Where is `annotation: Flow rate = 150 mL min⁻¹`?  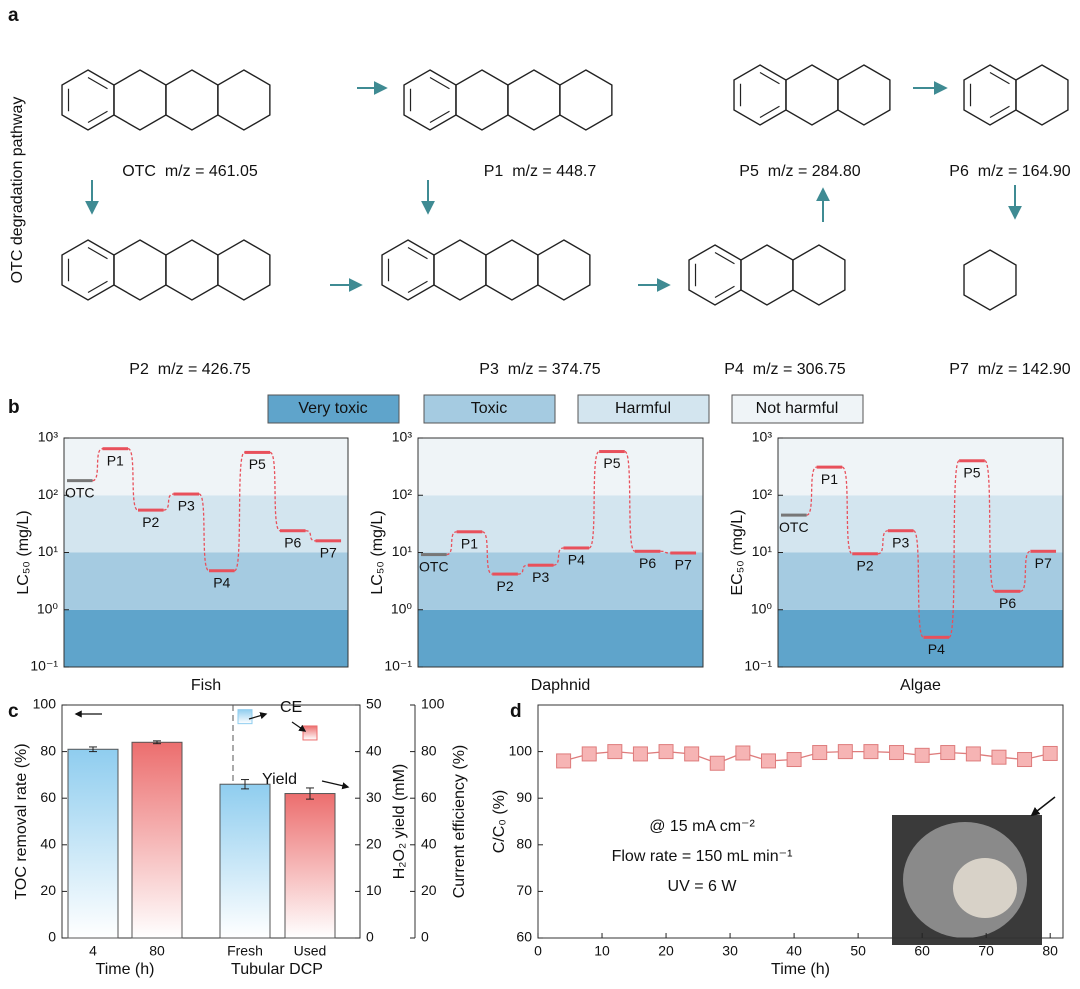 annotation: Flow rate = 150 mL min⁻¹ is located at coordinates (702, 856).